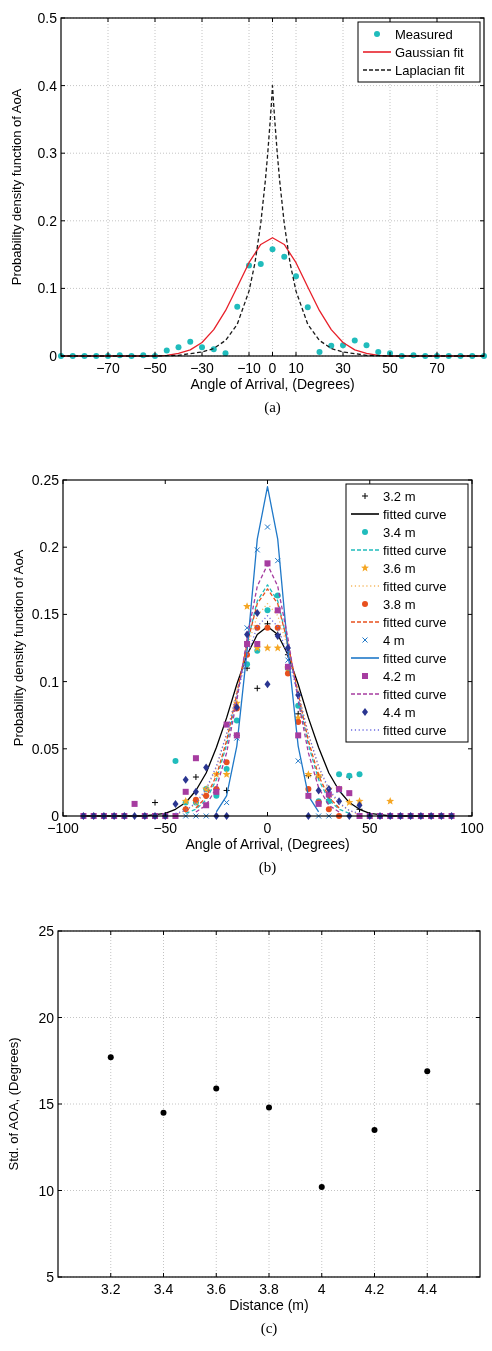 The image size is (492, 1351). I want to click on x-tick-label: 4.2, so click(374, 1289).